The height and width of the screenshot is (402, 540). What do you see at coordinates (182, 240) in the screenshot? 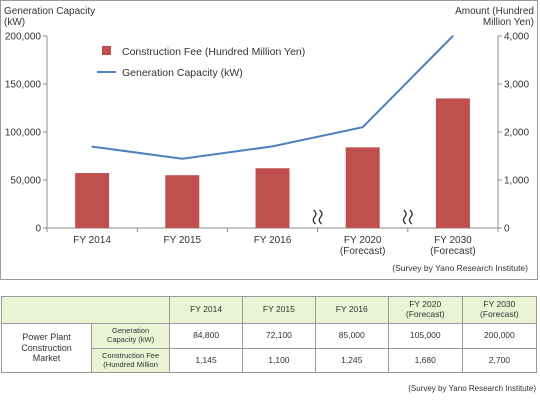
I see `x-category-label: FY 2015` at bounding box center [182, 240].